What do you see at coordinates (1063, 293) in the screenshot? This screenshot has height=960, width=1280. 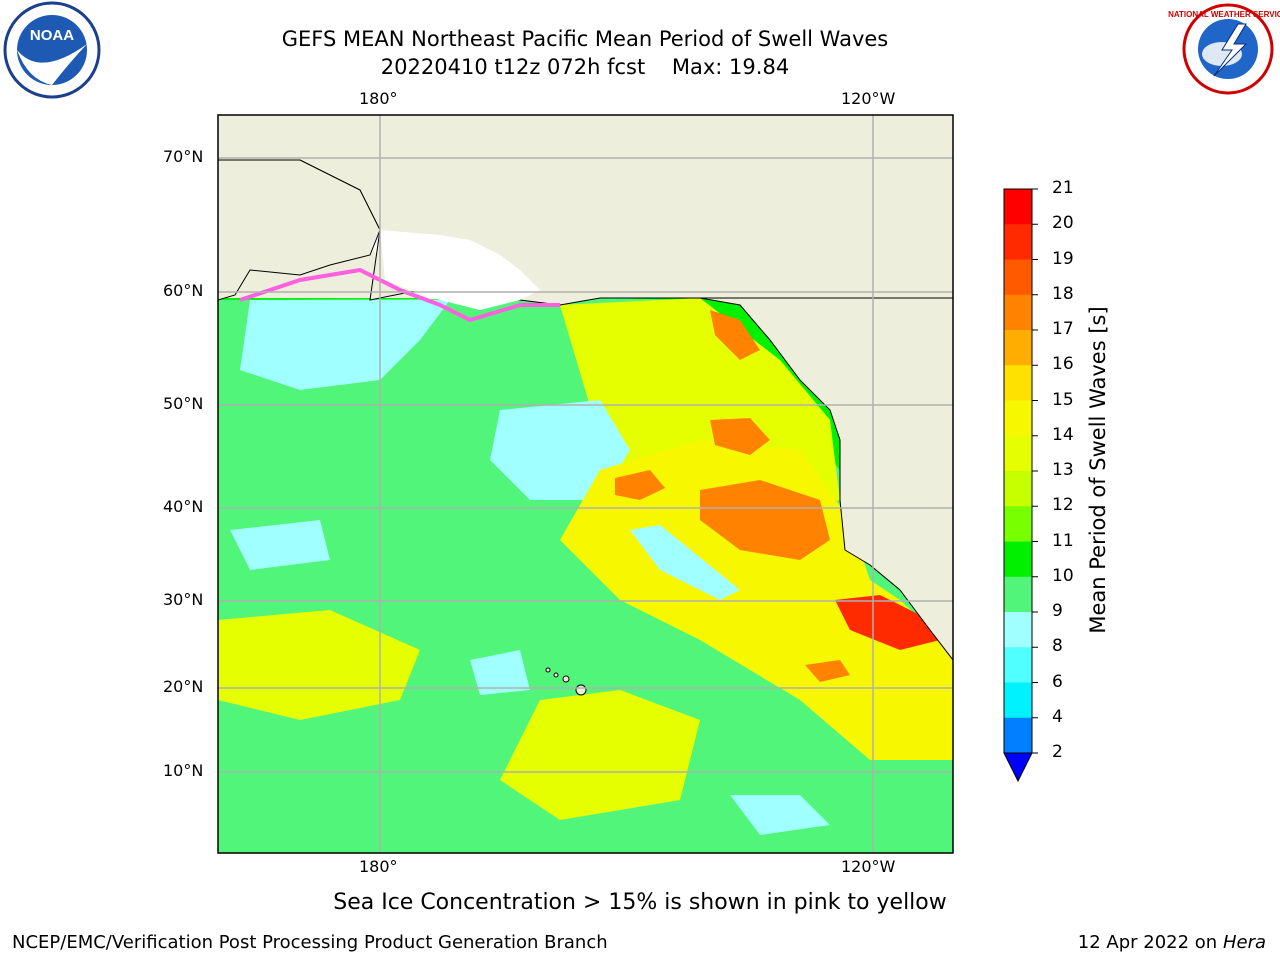 I see `colorbar-tick-label: 18` at bounding box center [1063, 293].